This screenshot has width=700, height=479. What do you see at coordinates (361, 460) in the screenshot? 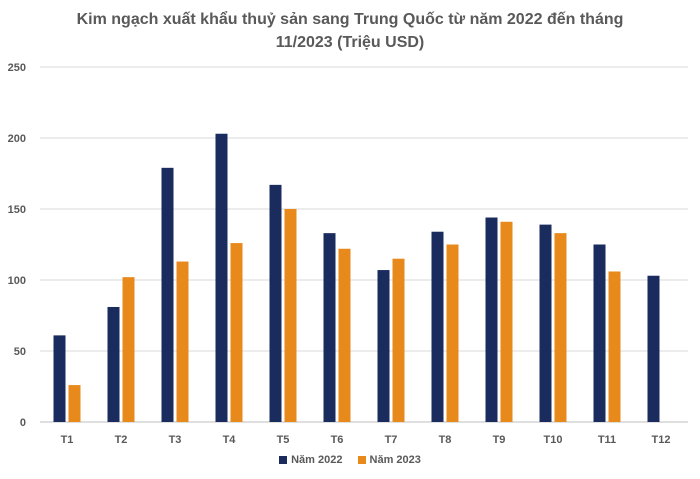
I see `legend-swatch-2023` at bounding box center [361, 460].